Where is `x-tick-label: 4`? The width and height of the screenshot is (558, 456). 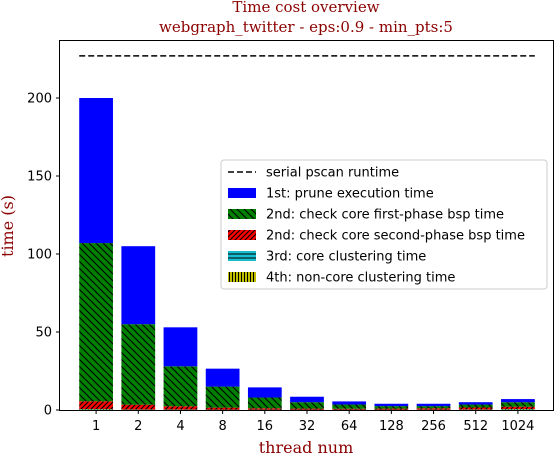 x-tick-label: 4 is located at coordinates (180, 426).